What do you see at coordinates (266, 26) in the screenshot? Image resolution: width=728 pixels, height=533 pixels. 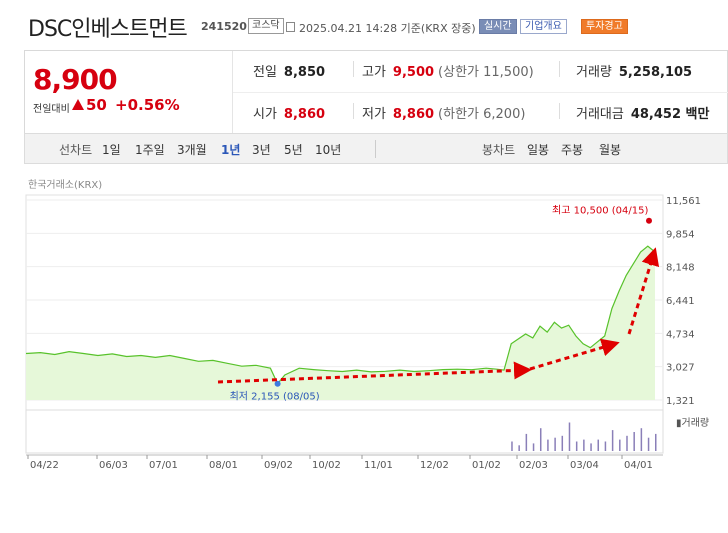 I see `market-badge: 코스닥` at bounding box center [266, 26].